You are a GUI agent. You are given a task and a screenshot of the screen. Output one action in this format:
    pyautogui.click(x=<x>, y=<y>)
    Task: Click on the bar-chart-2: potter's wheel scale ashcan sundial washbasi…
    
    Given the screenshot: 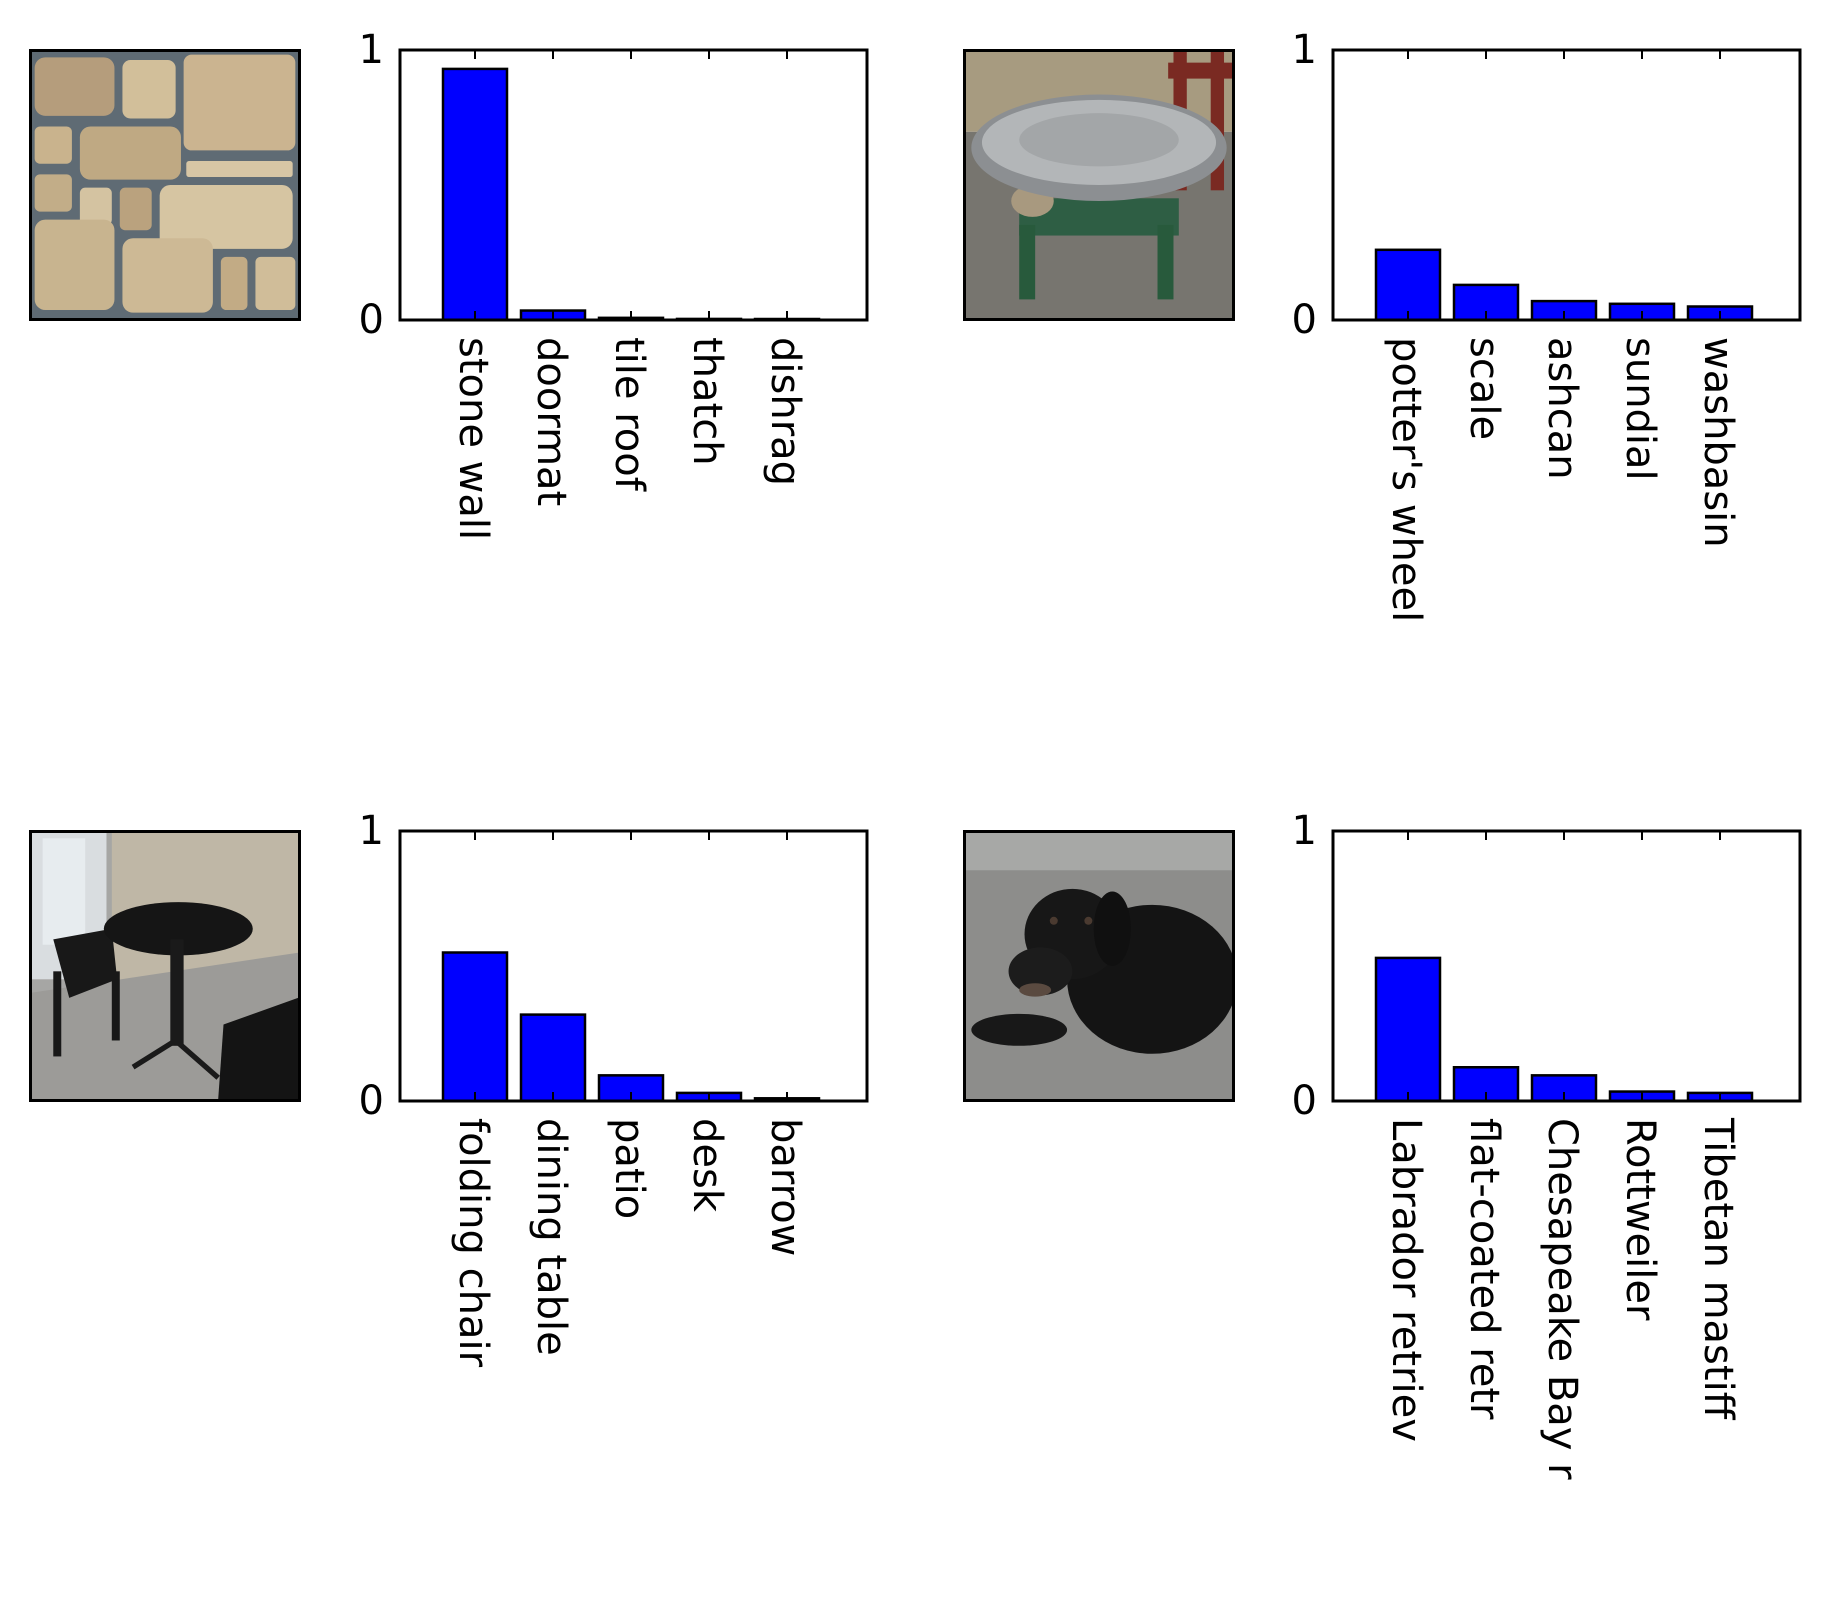 What is the action you would take?
    pyautogui.click(x=1547, y=324)
    